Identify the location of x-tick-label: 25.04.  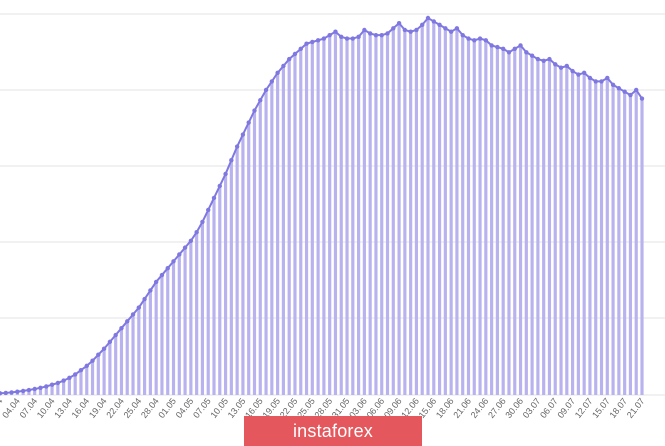
(133, 408).